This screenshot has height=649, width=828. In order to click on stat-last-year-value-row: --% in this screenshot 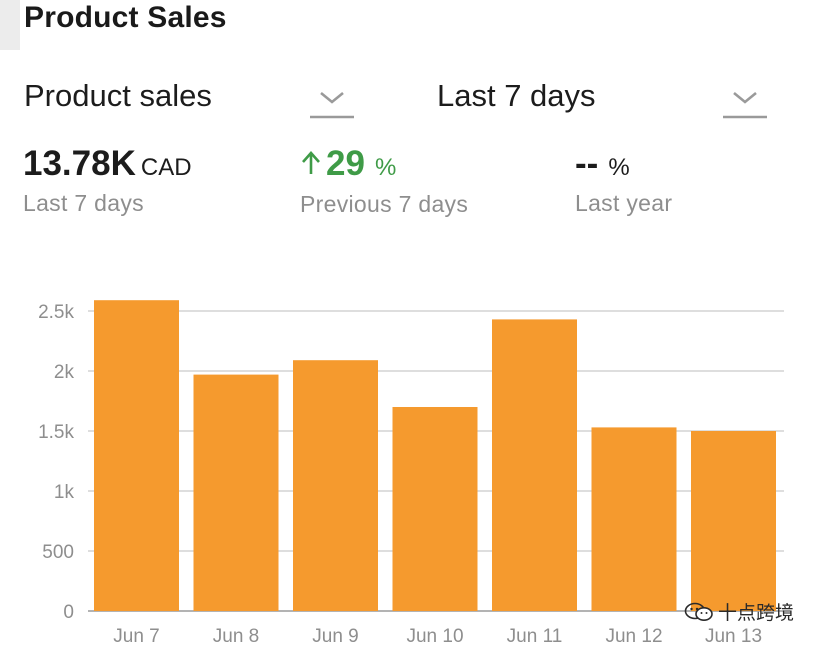, I will do `click(623, 164)`.